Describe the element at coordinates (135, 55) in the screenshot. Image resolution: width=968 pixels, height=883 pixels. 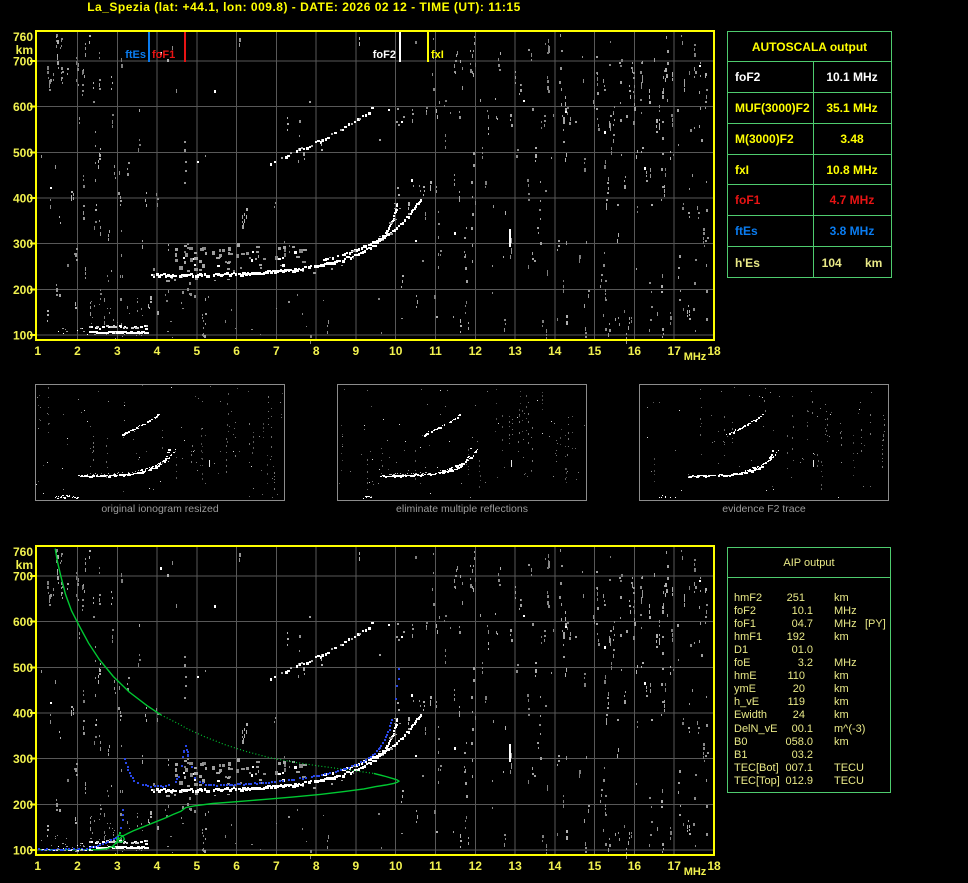
I see `svg-text: ftEs` at that location.